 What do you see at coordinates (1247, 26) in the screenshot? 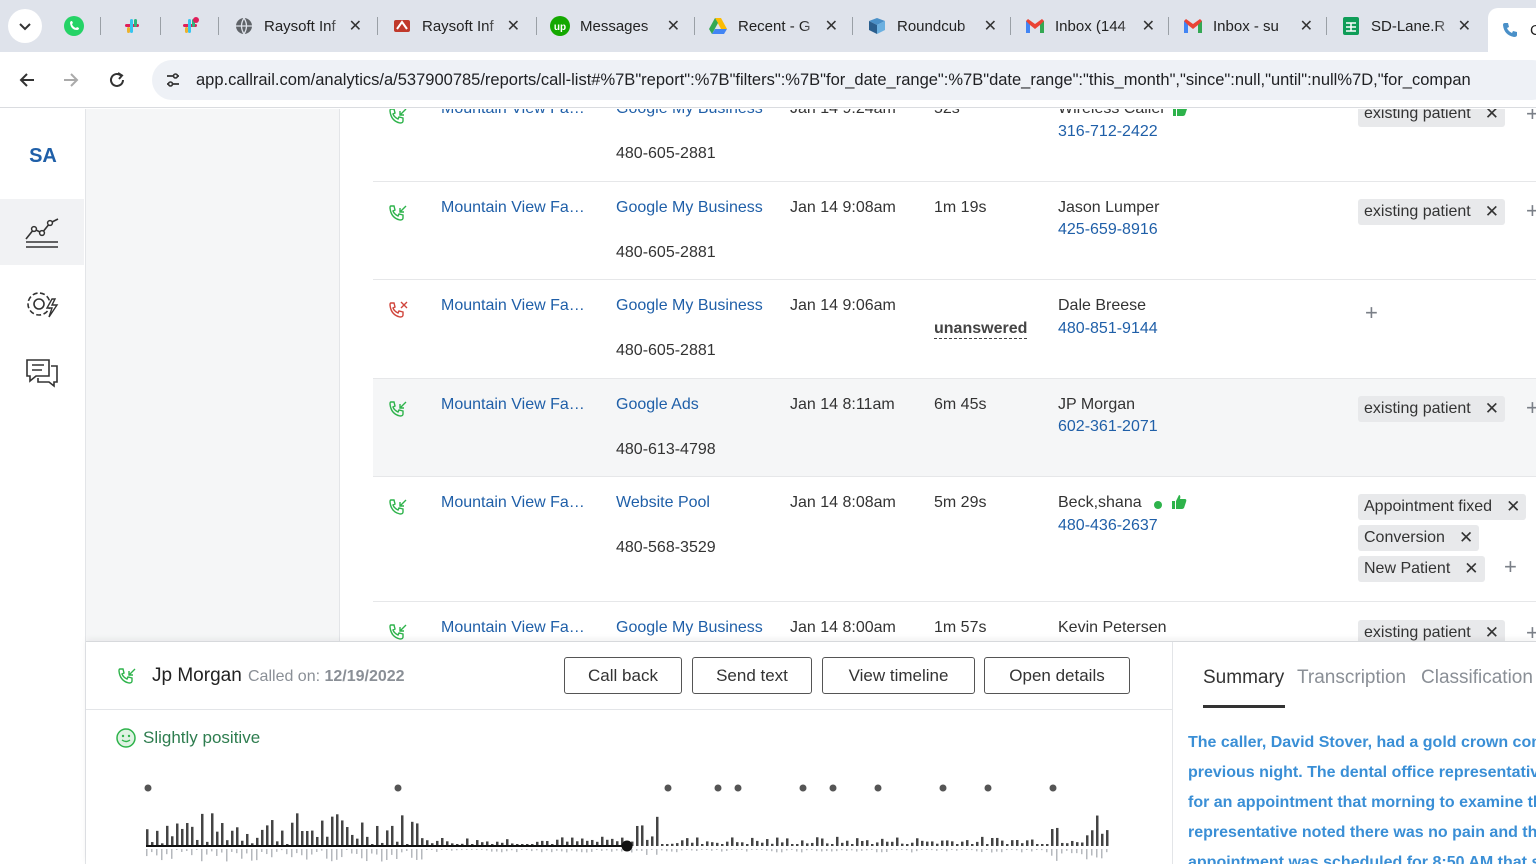
I see `browser-tab-7: Inbox - su ✕` at bounding box center [1247, 26].